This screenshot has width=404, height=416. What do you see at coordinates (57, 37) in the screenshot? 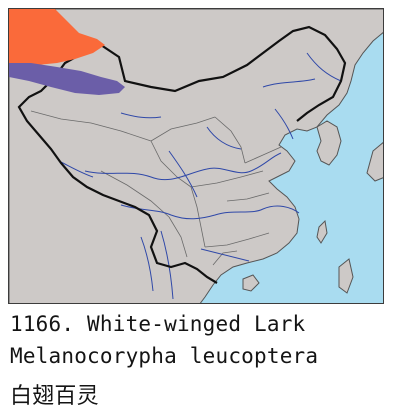
I see `breeding-range` at bounding box center [57, 37].